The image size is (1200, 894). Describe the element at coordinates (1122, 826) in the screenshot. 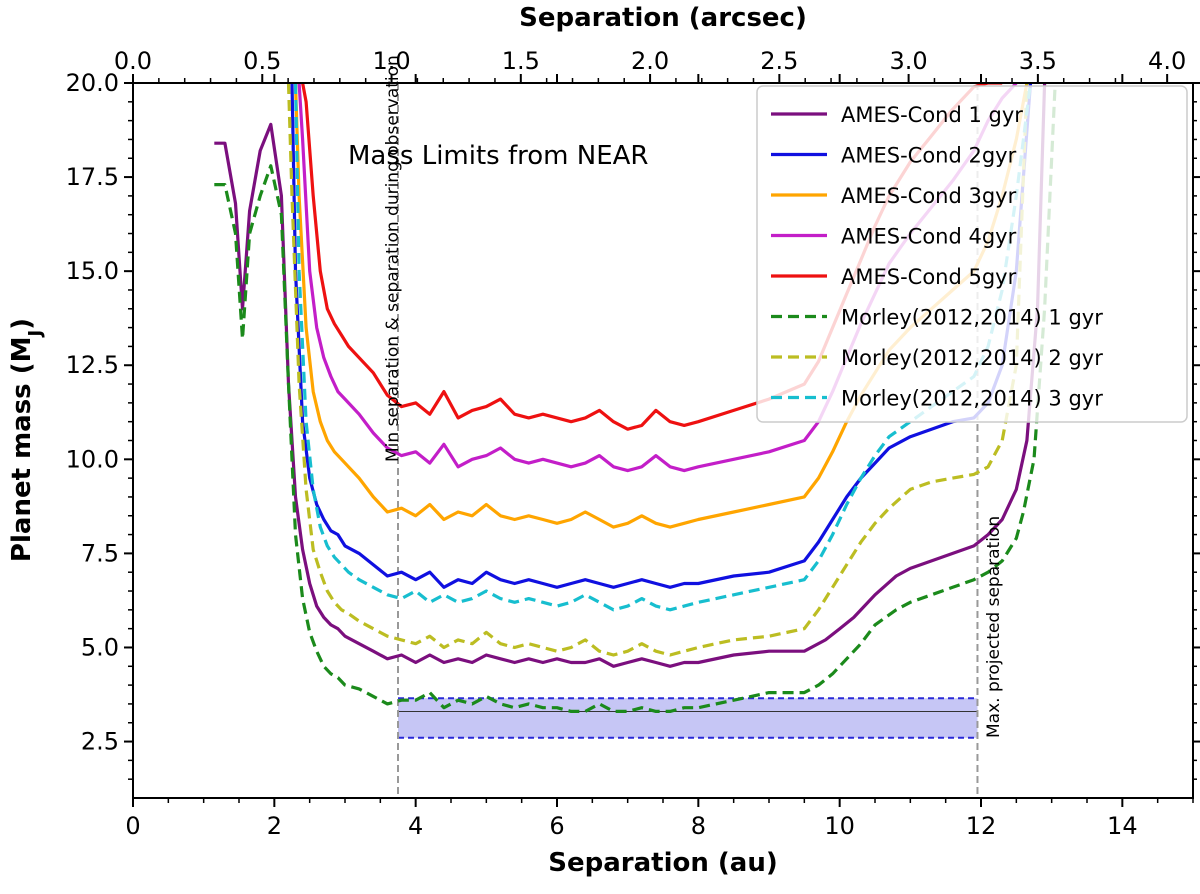

I see `x-tick-label: 14` at that location.